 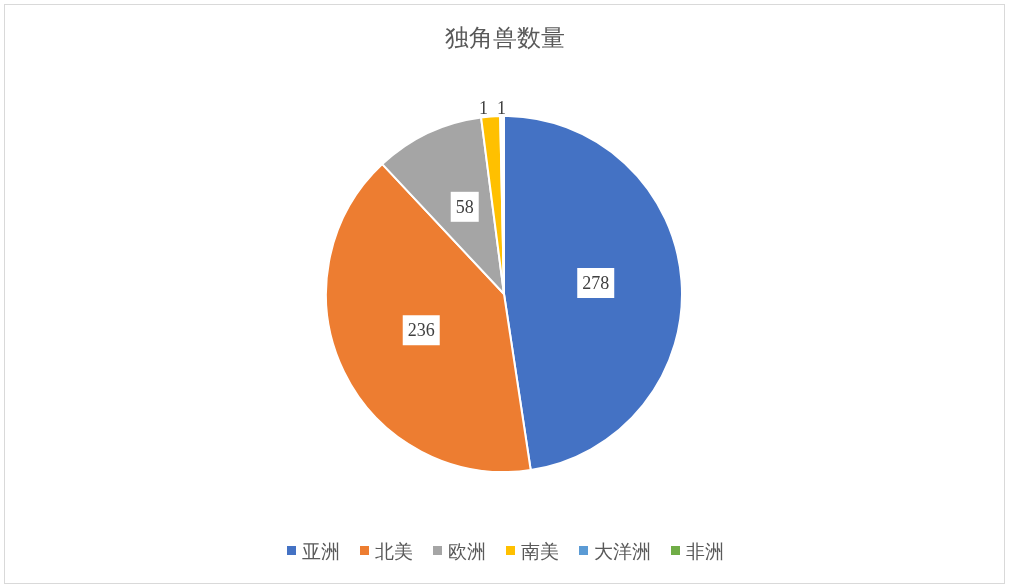 What do you see at coordinates (705, 550) in the screenshot?
I see `legend-label: 非洲` at bounding box center [705, 550].